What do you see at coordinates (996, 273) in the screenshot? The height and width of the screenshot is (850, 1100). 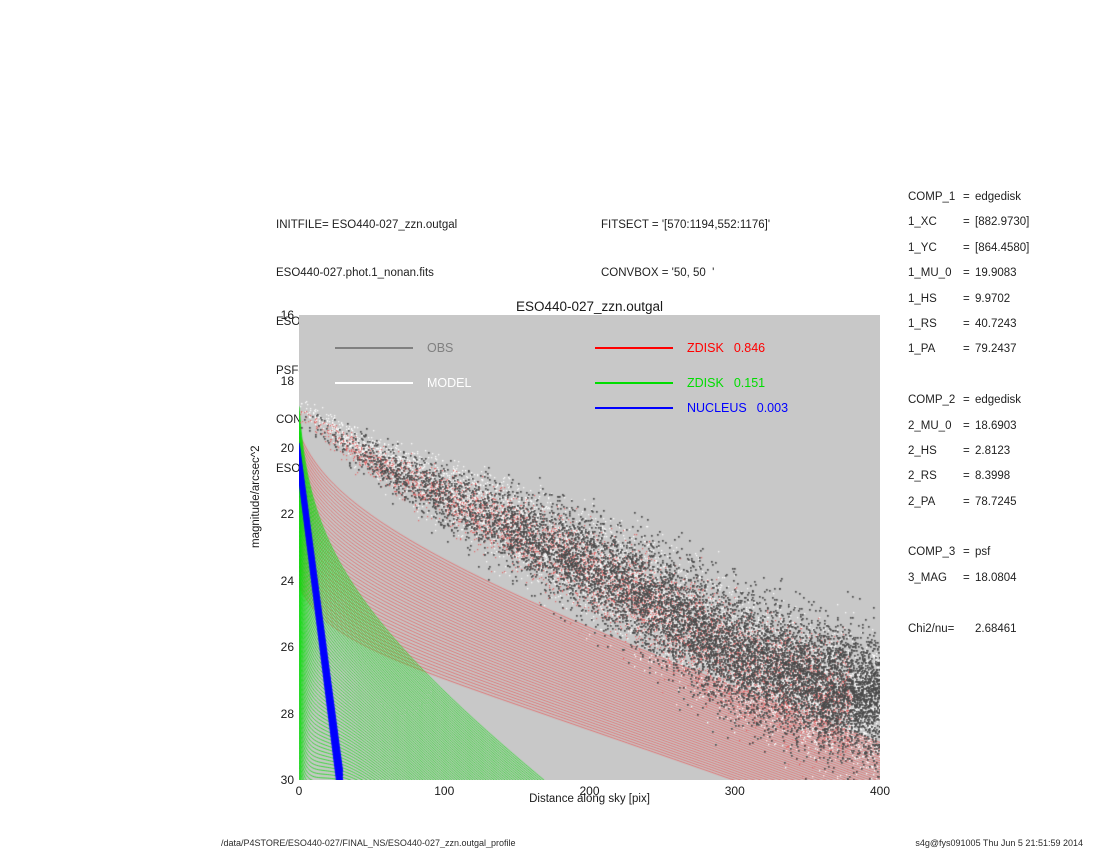 I see `param-value: 19.9083` at bounding box center [996, 273].